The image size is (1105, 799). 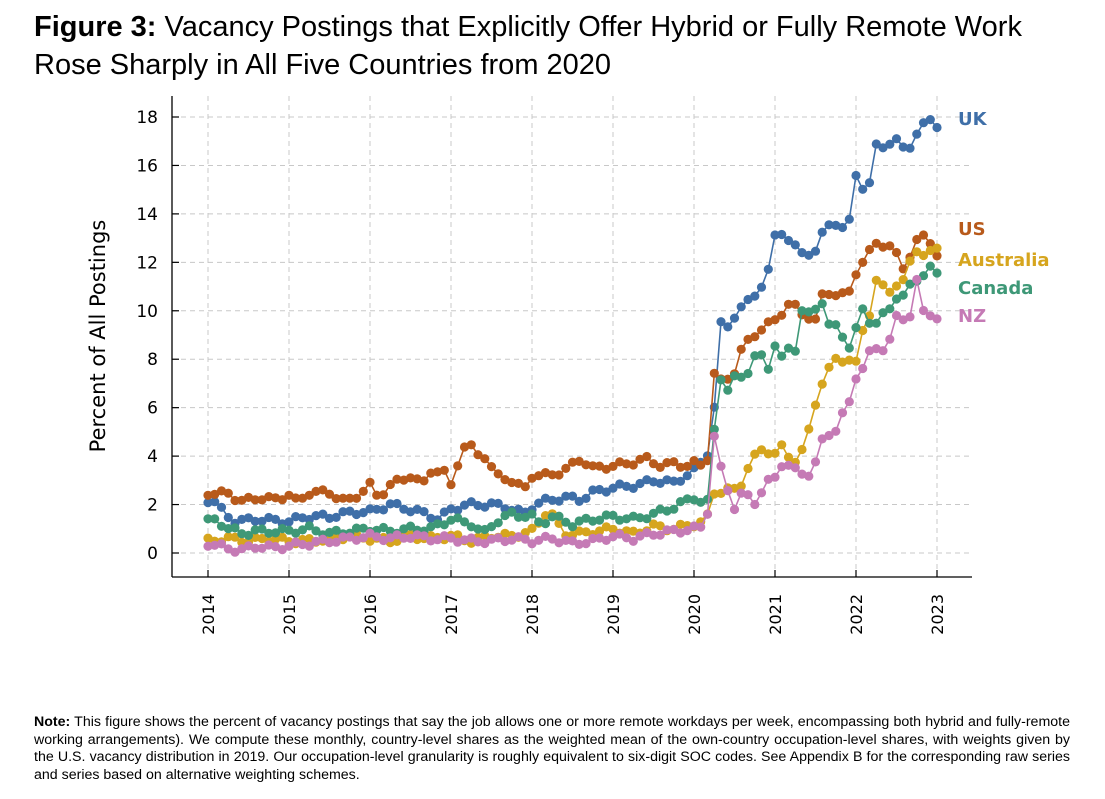 What do you see at coordinates (152, 409) in the screenshot?
I see `y-tick-label: 6` at bounding box center [152, 409].